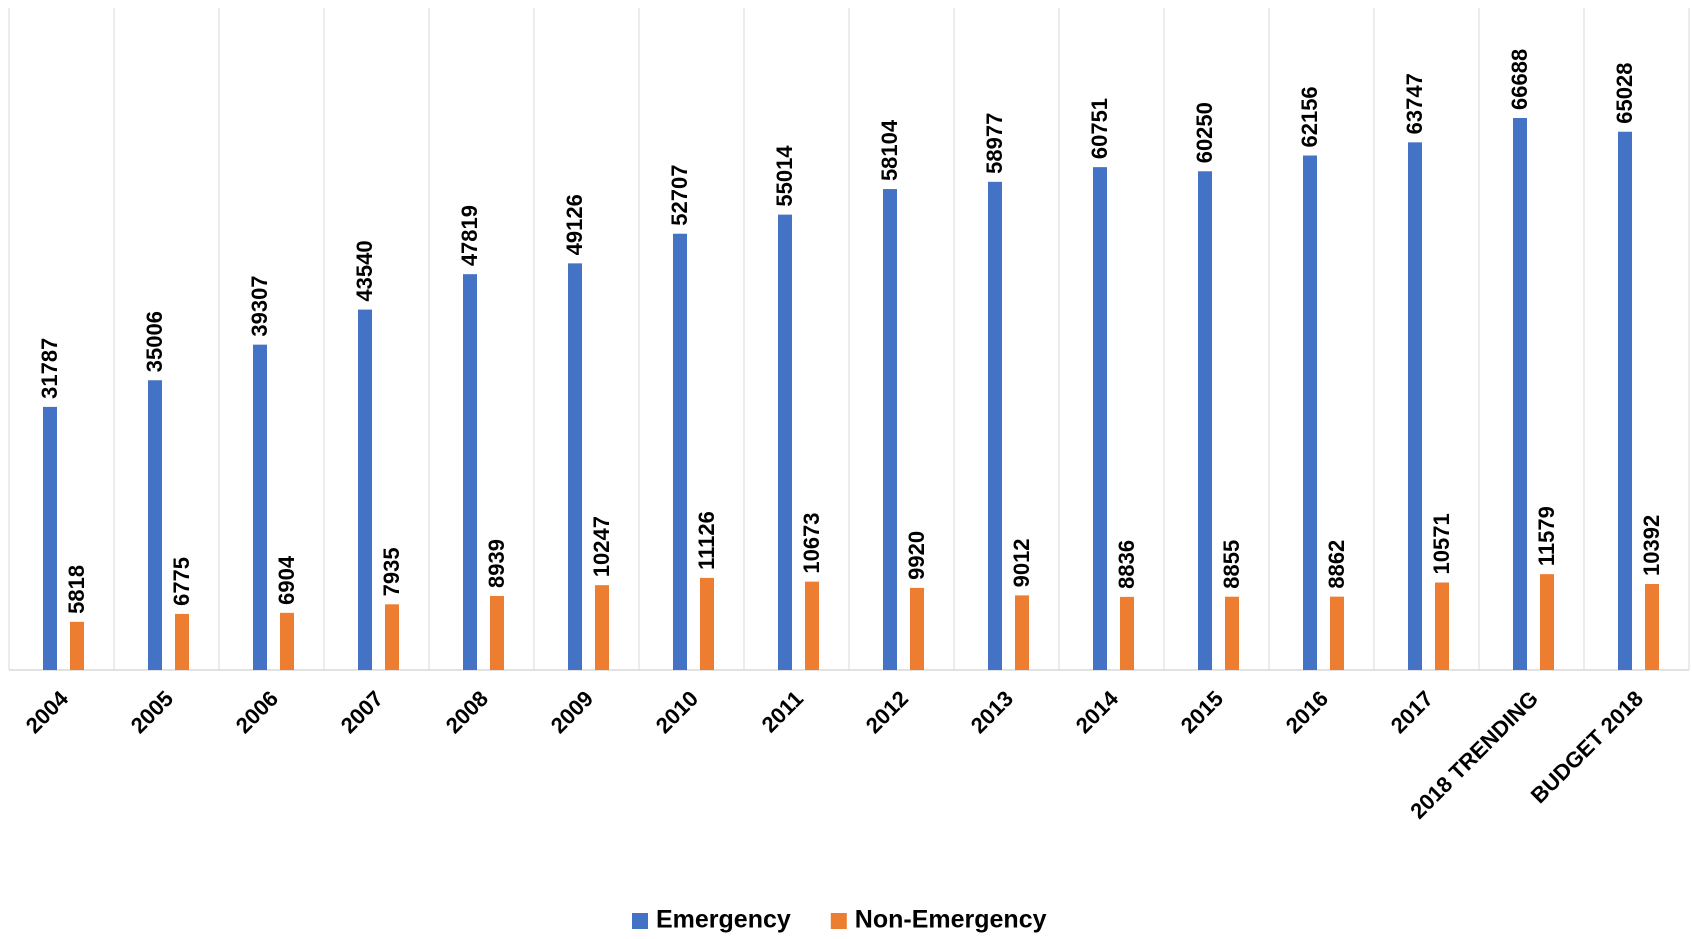 This screenshot has width=1692, height=939. Describe the element at coordinates (574, 224) in the screenshot. I see `value-label: 49126` at that location.